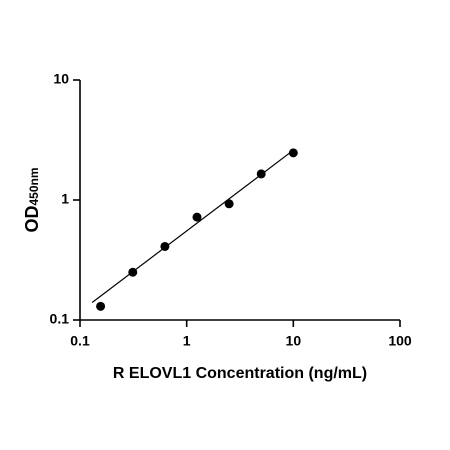 Image resolution: width=450 pixels, height=450 pixels. I want to click on x-tick-label: 10, so click(294, 341).